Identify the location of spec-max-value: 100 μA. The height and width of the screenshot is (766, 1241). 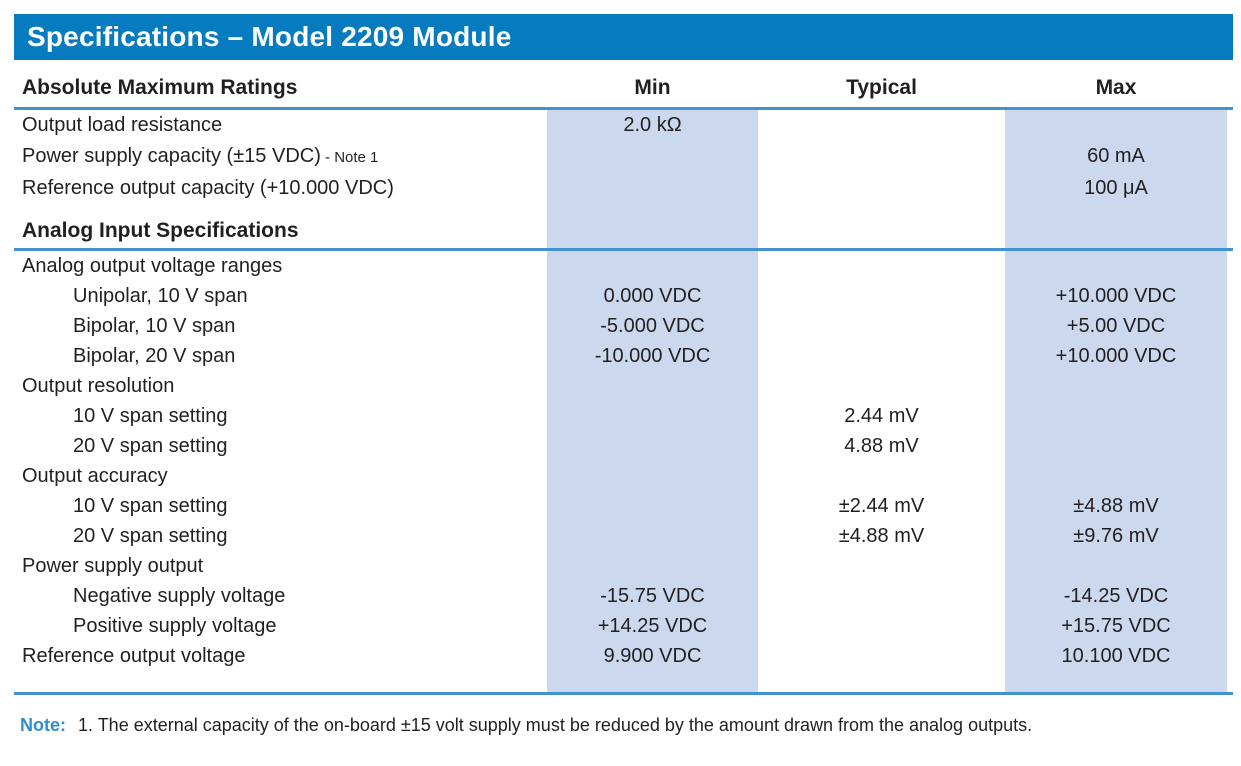
(1116, 188).